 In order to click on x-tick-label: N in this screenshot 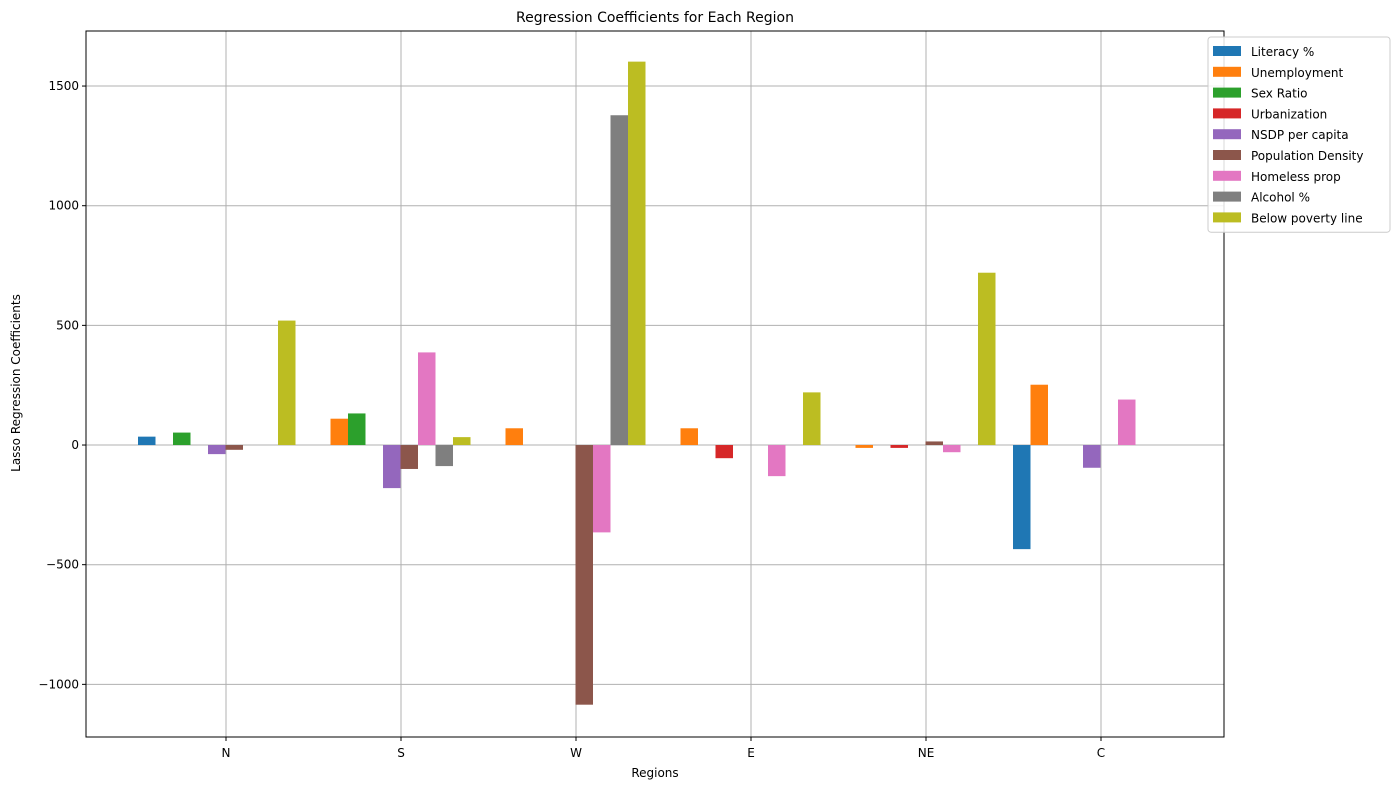, I will do `click(226, 753)`.